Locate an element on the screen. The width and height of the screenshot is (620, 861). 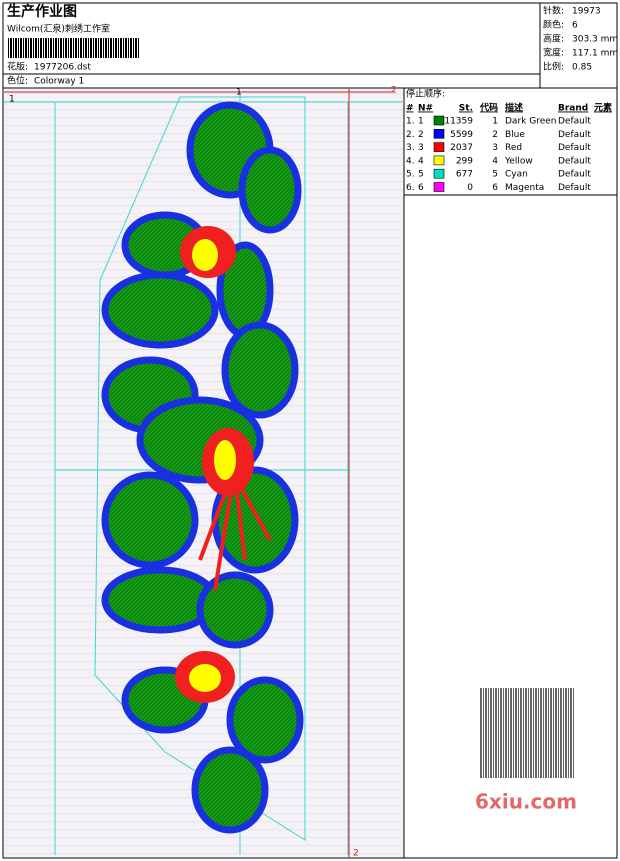
company: Wilcom(汇泉)刺绣工作室 is located at coordinates (58, 29).